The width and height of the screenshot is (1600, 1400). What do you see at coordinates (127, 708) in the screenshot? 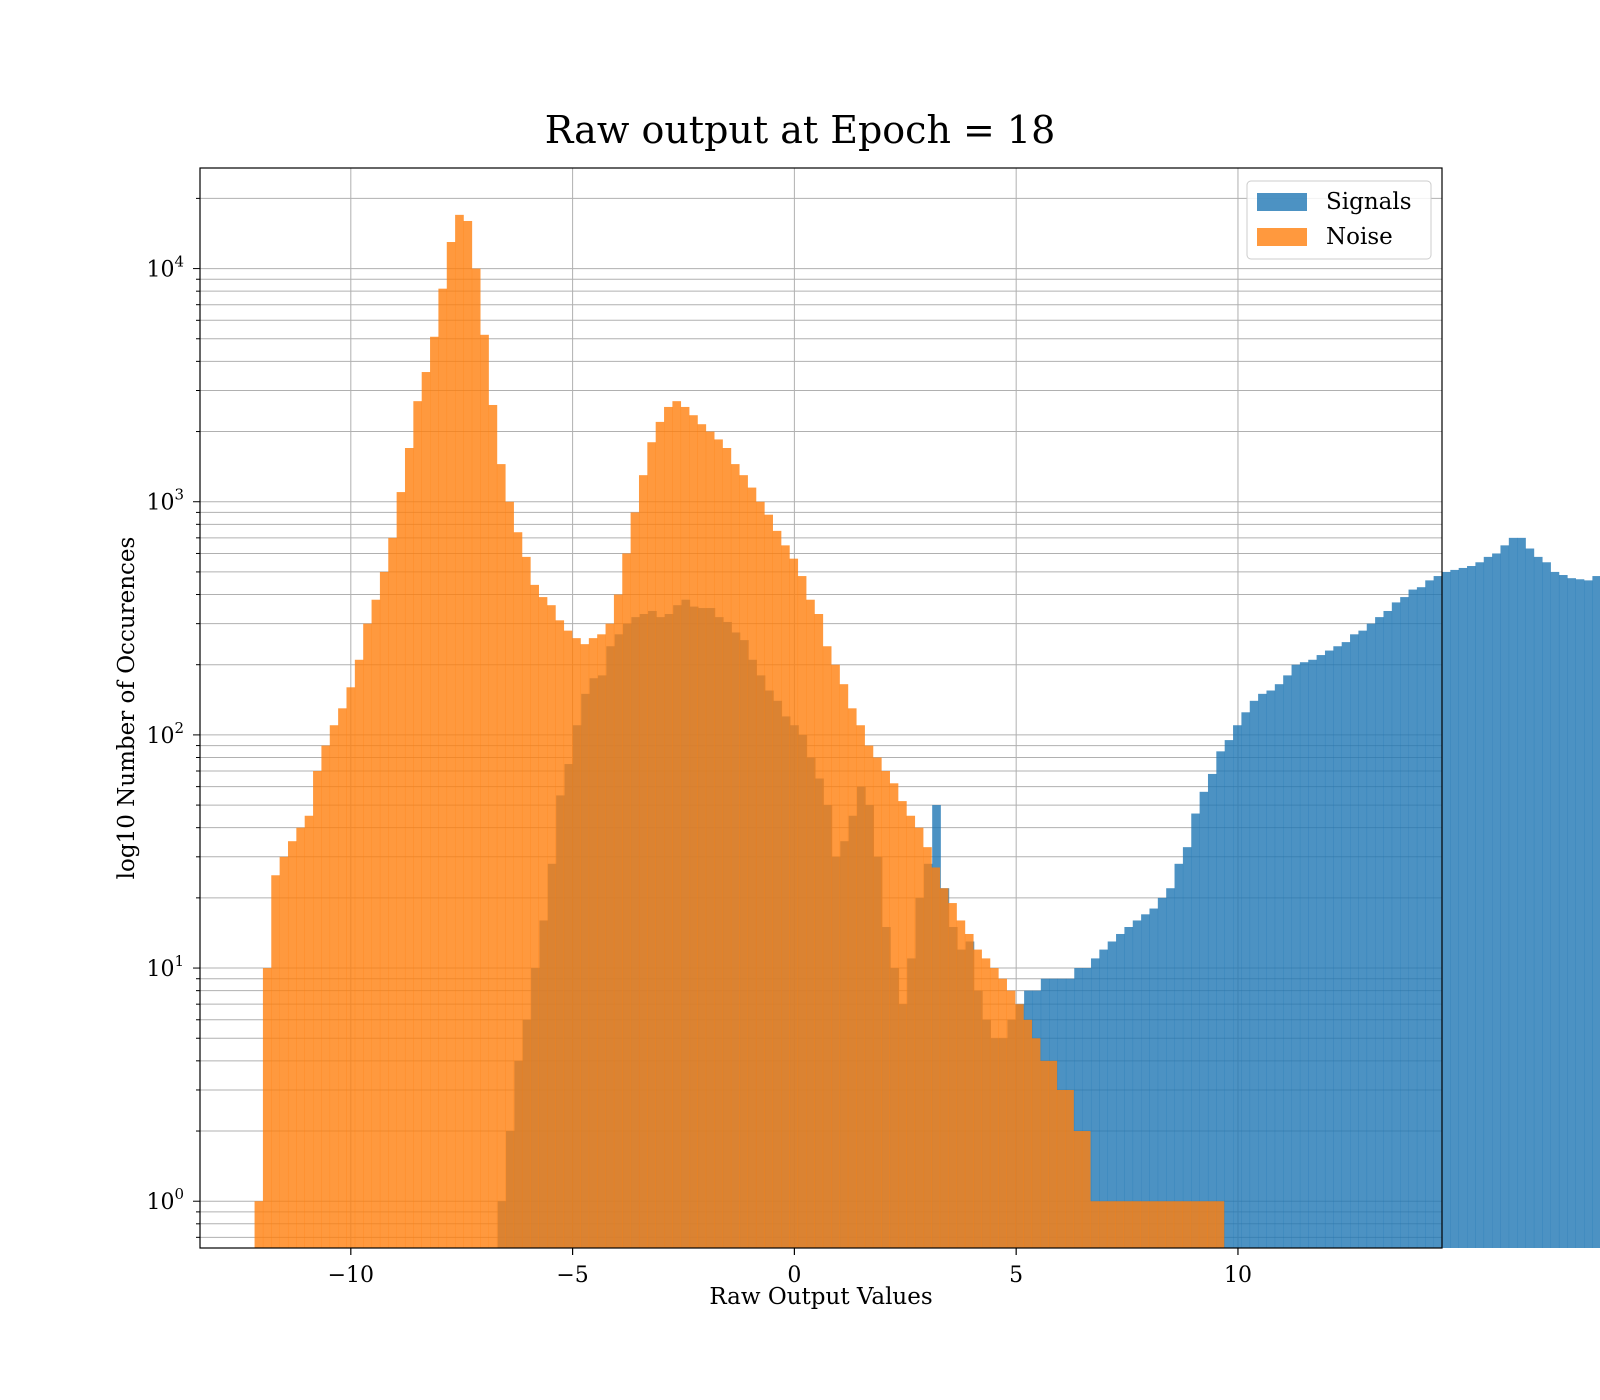
I see `y-axis-label: log10 Number of Occurences` at bounding box center [127, 708].